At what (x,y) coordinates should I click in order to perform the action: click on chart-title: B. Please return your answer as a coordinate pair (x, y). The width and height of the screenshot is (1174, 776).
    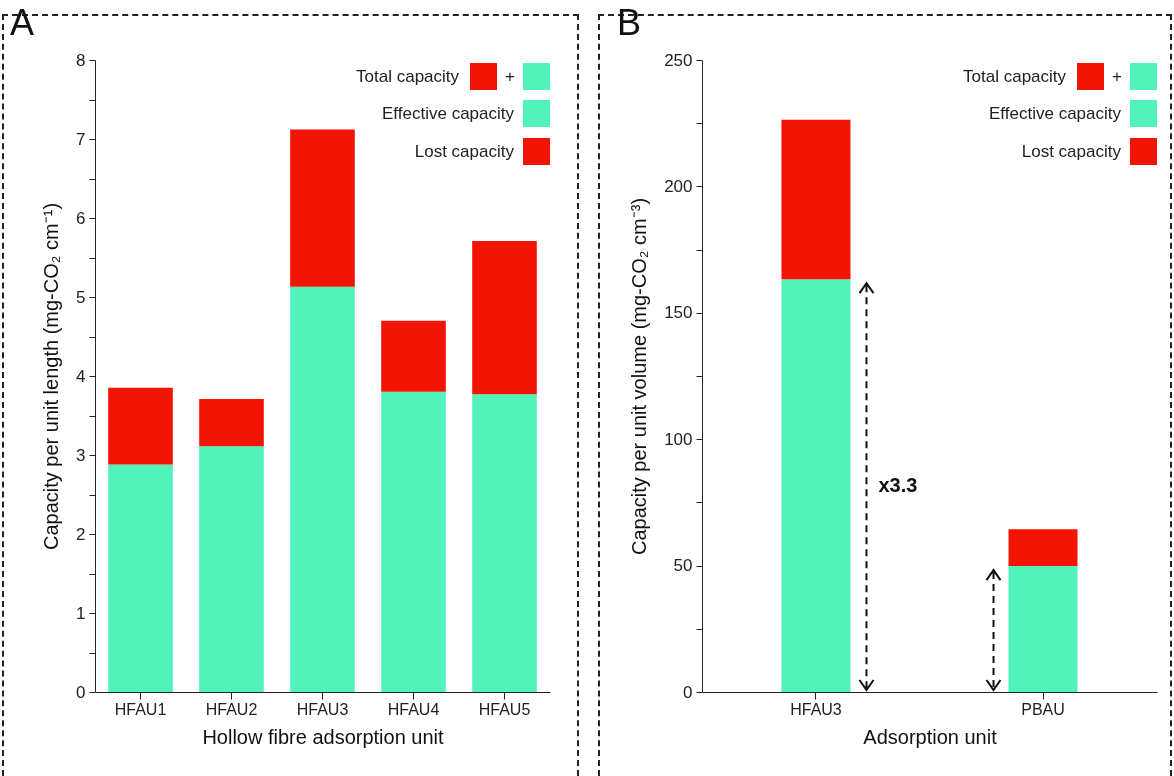
    Looking at the image, I should click on (629, 22).